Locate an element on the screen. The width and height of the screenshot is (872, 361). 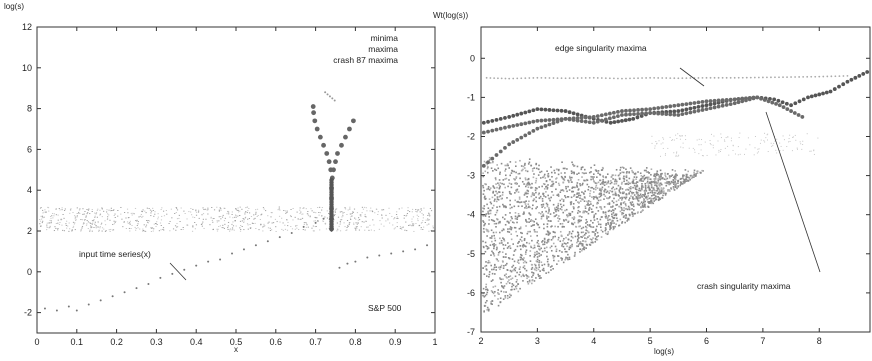
x-tick-label: 0.6 is located at coordinates (276, 342).